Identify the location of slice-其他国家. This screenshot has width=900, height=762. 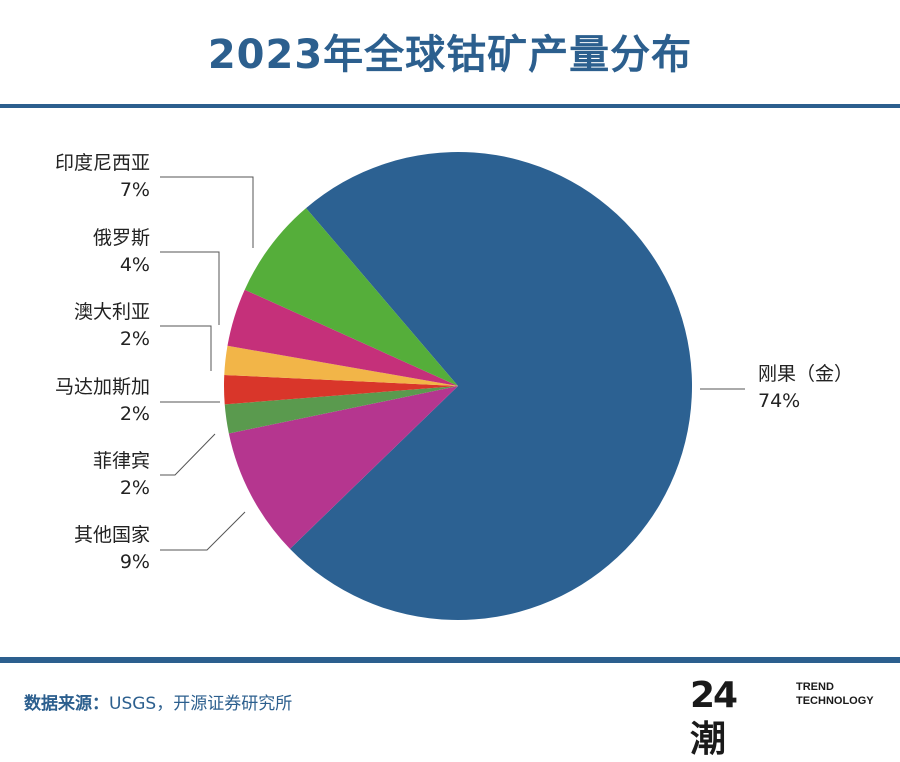
(343, 467).